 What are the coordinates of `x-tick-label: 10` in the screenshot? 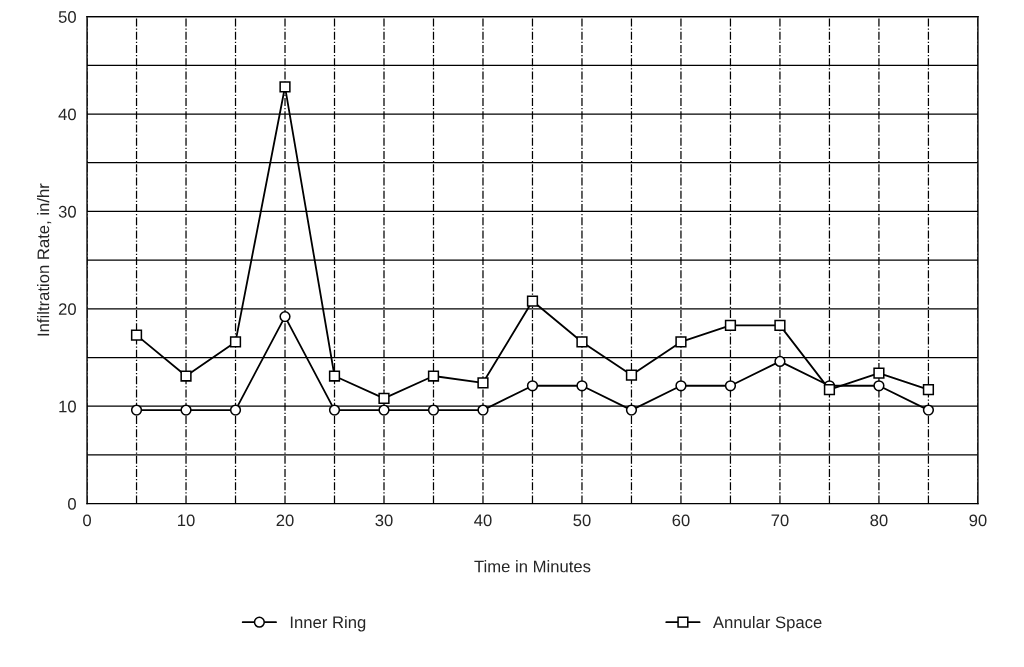 It's located at (186, 520).